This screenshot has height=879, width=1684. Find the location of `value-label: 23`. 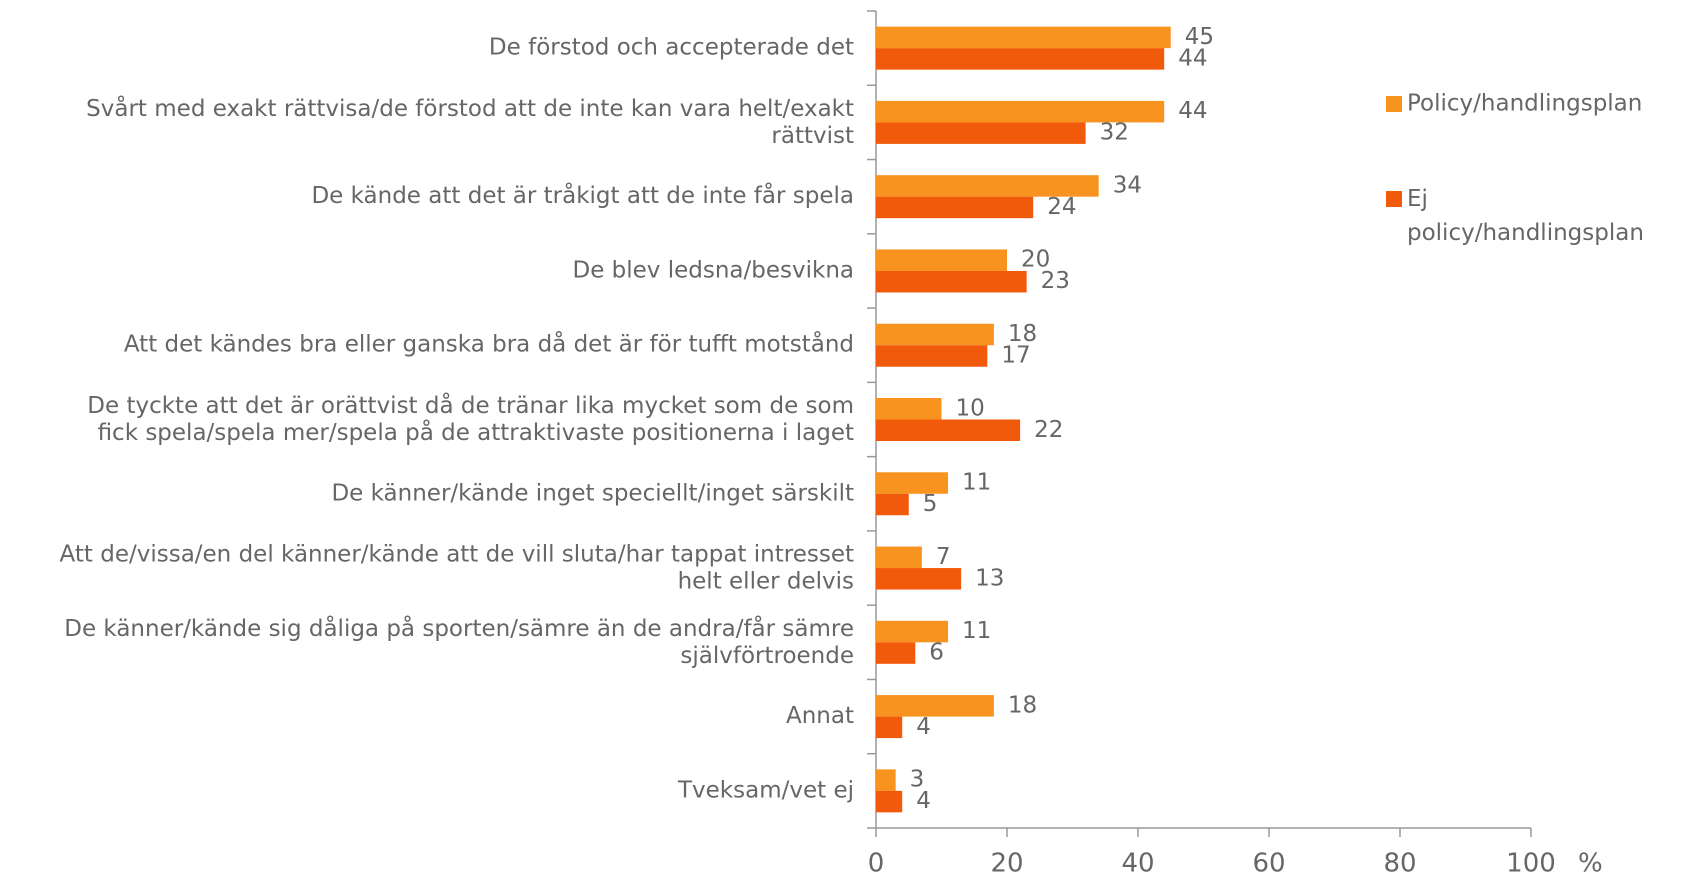

value-label: 23 is located at coordinates (1055, 281).